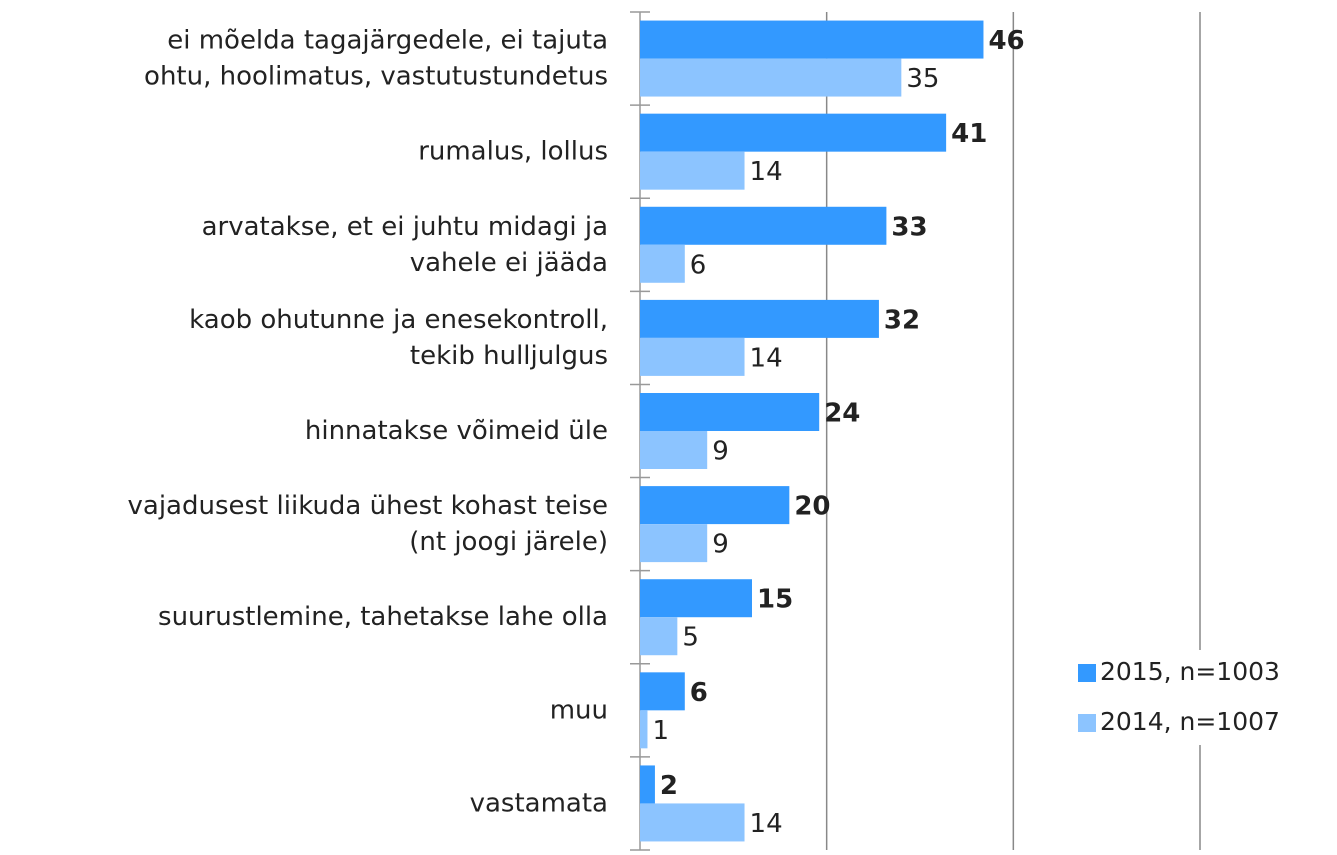 The width and height of the screenshot is (1337, 855). Describe the element at coordinates (1190, 721) in the screenshot. I see `legend-label: 2014, n=1007` at that location.